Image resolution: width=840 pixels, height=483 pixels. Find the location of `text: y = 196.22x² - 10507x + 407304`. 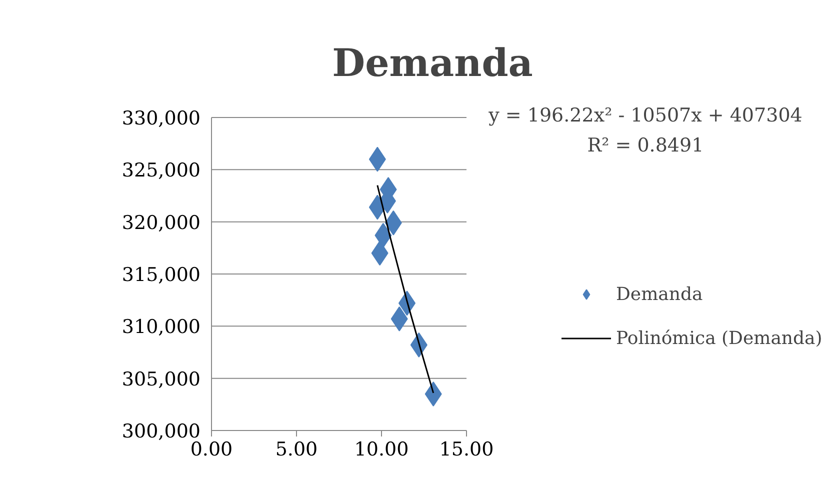

text: y = 196.22x² - 10507x + 407304 is located at coordinates (645, 115).